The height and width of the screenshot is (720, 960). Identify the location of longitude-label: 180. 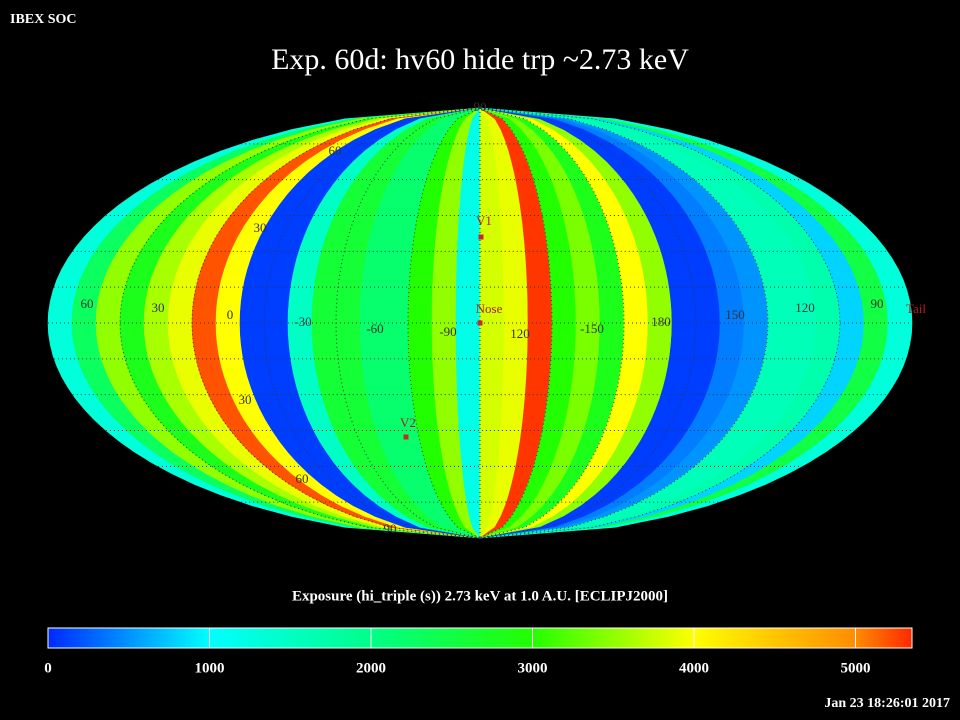
(661, 321).